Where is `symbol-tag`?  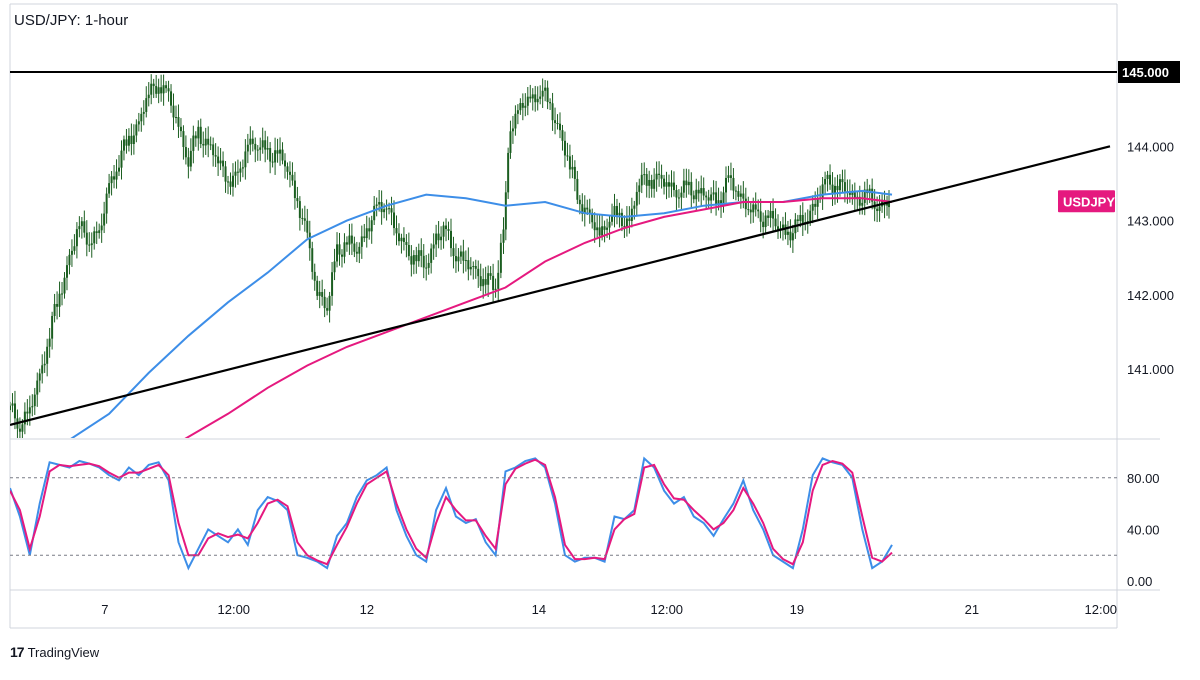
symbol-tag is located at coordinates (1086, 201).